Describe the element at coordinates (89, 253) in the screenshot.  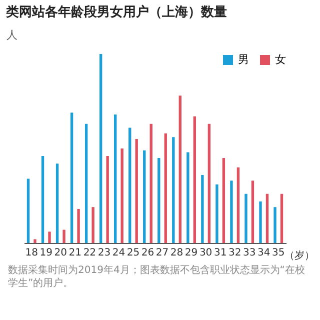
I see `x-tick-label: 22` at that location.